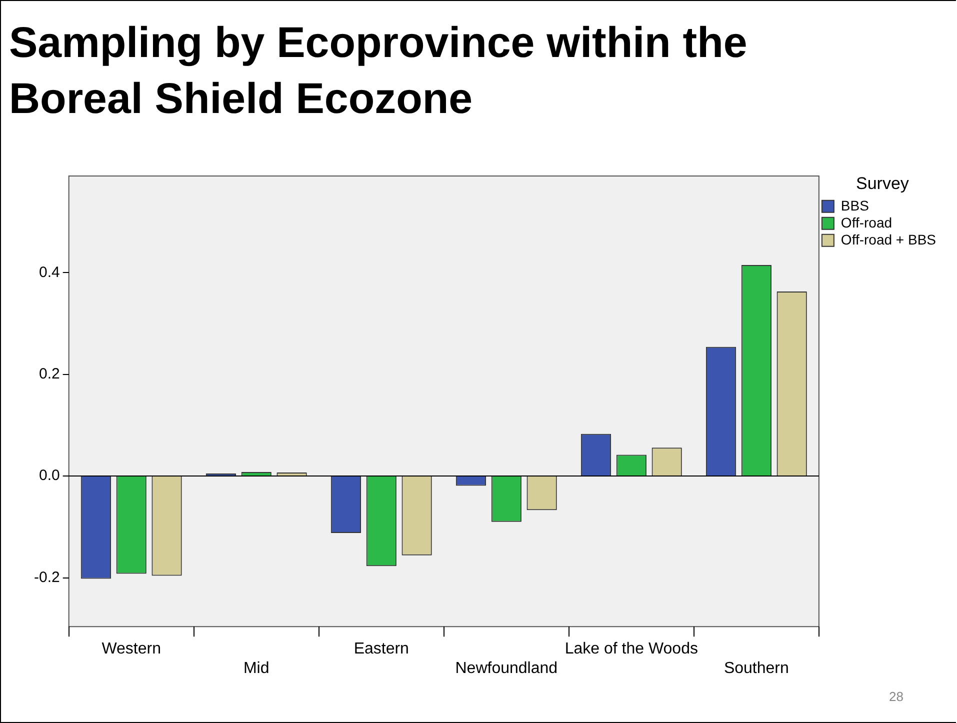 This screenshot has height=723, width=957. Describe the element at coordinates (49, 373) in the screenshot. I see `y-tick-label: 0.2` at that location.